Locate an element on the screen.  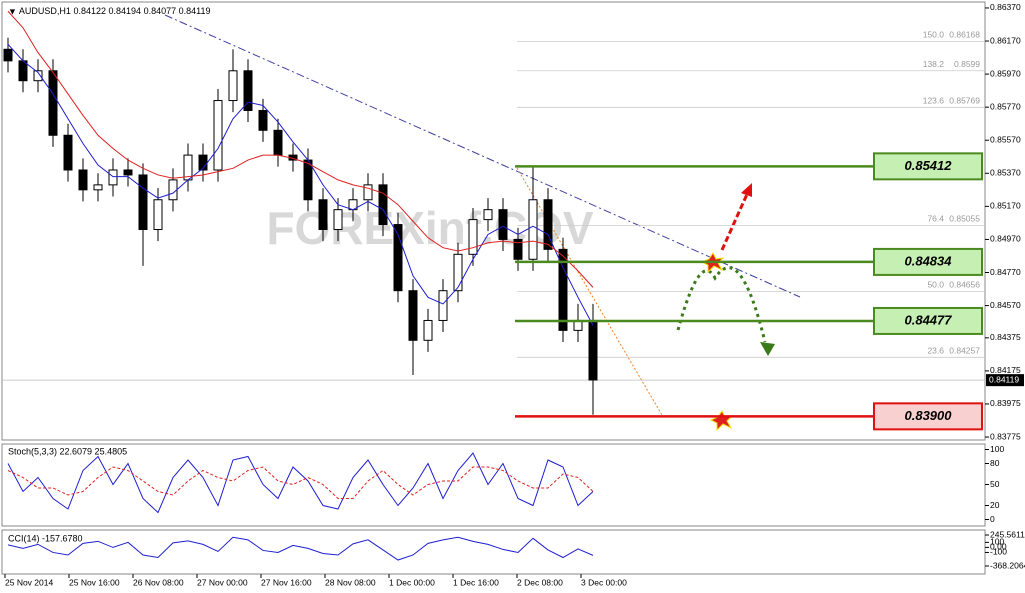
x-tick-label: 1 Dec 16:00 is located at coordinates (476, 582).